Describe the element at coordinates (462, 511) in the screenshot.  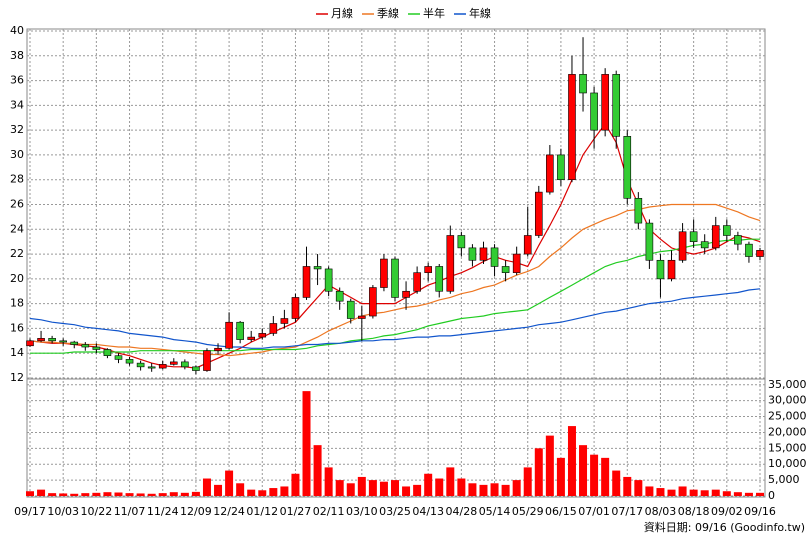
I see `x-tick-label: 04/28` at that location.